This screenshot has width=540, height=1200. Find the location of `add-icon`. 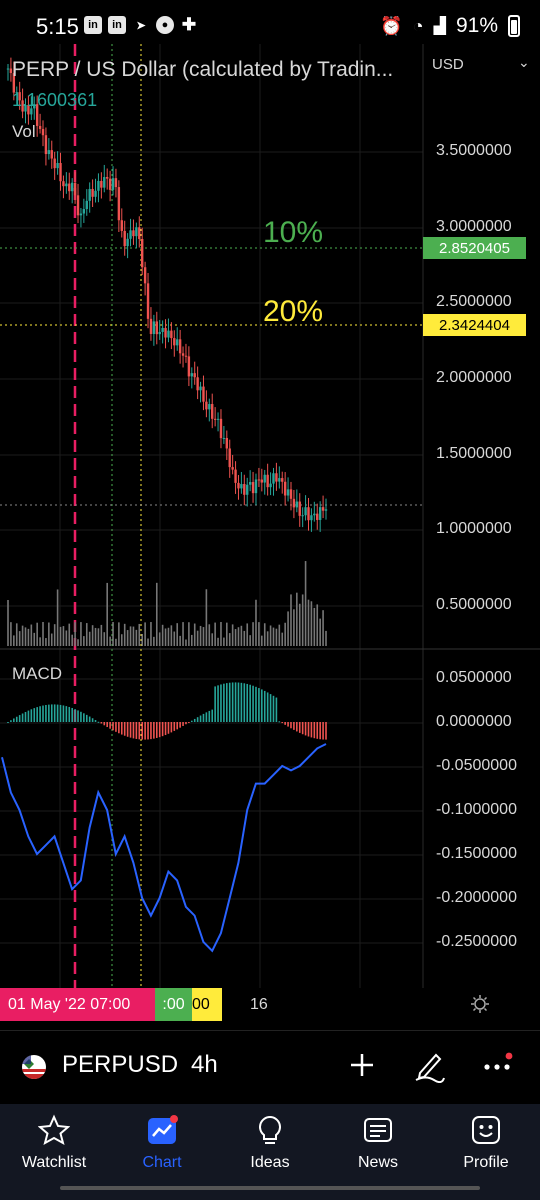

add-icon is located at coordinates (362, 1065).